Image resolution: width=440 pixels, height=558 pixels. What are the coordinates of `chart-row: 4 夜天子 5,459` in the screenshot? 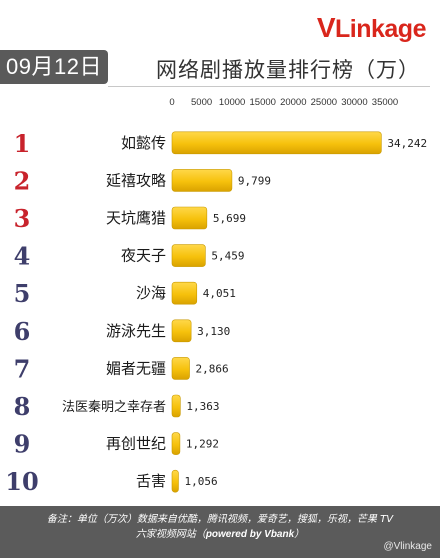 It's located at (129, 256).